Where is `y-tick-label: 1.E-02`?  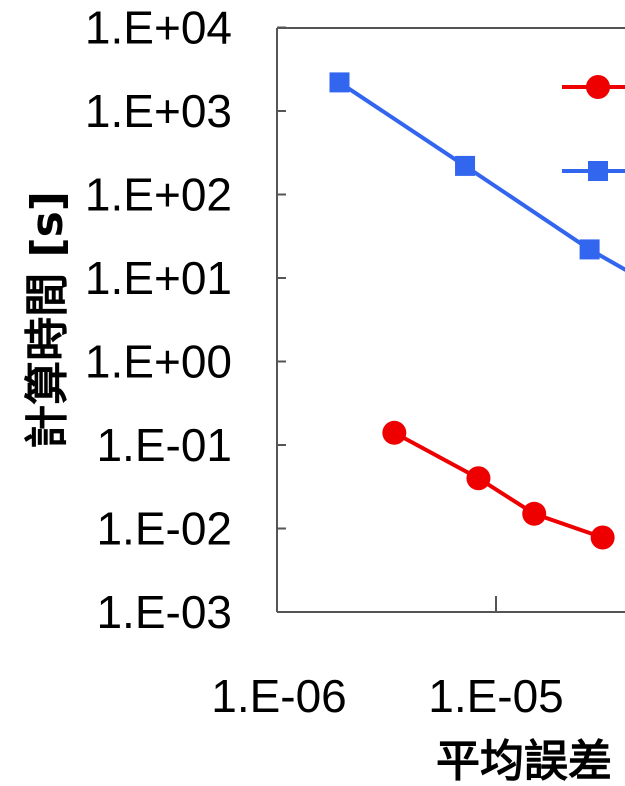 y-tick-label: 1.E-02 is located at coordinates (164, 529).